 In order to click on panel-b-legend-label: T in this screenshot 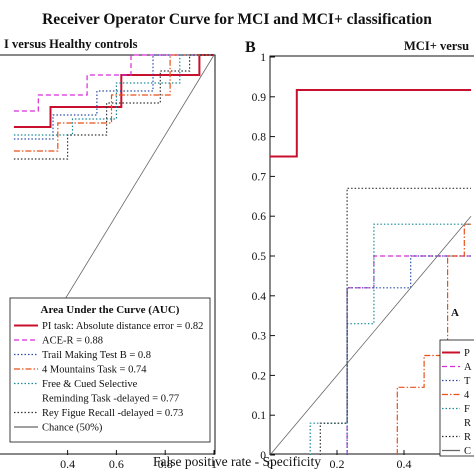, I will do `click(467, 381)`.